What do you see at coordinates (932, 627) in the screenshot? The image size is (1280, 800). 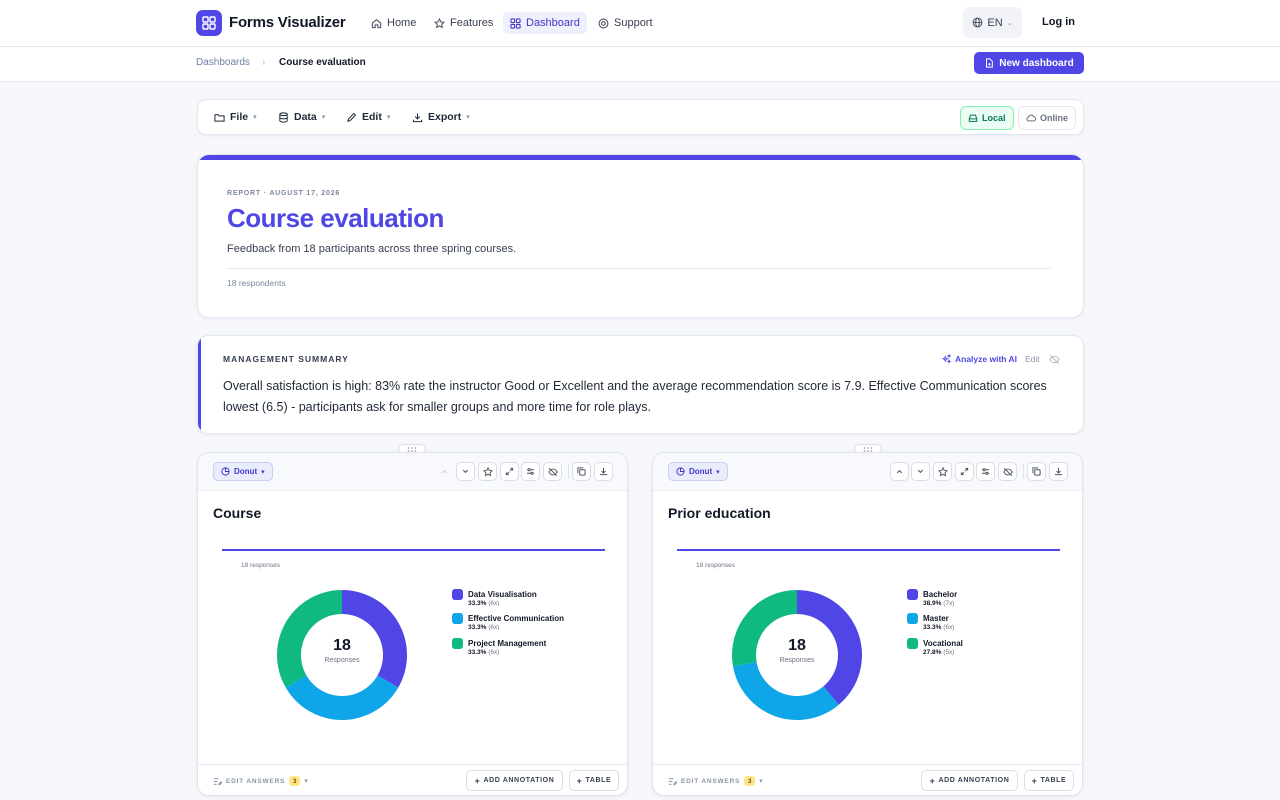 I see `legend-percent: 33.3%` at bounding box center [932, 627].